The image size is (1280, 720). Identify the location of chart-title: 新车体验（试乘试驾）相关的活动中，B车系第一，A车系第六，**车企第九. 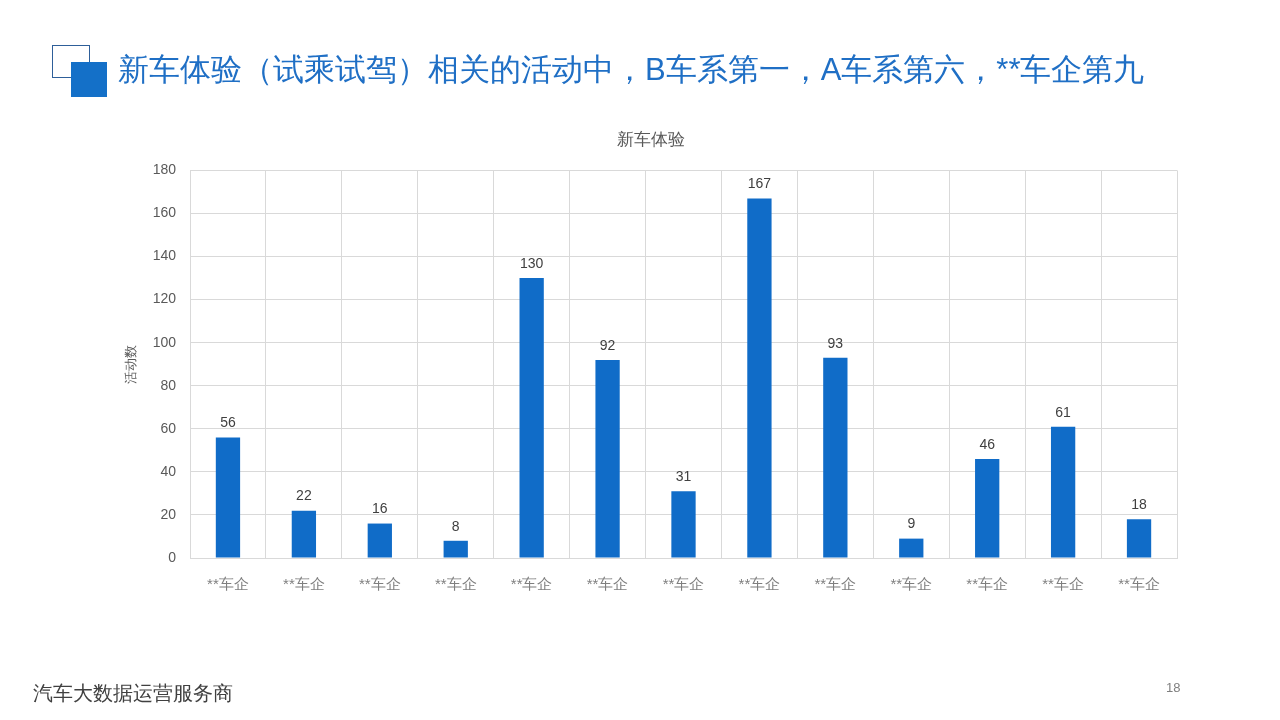
(631, 70).